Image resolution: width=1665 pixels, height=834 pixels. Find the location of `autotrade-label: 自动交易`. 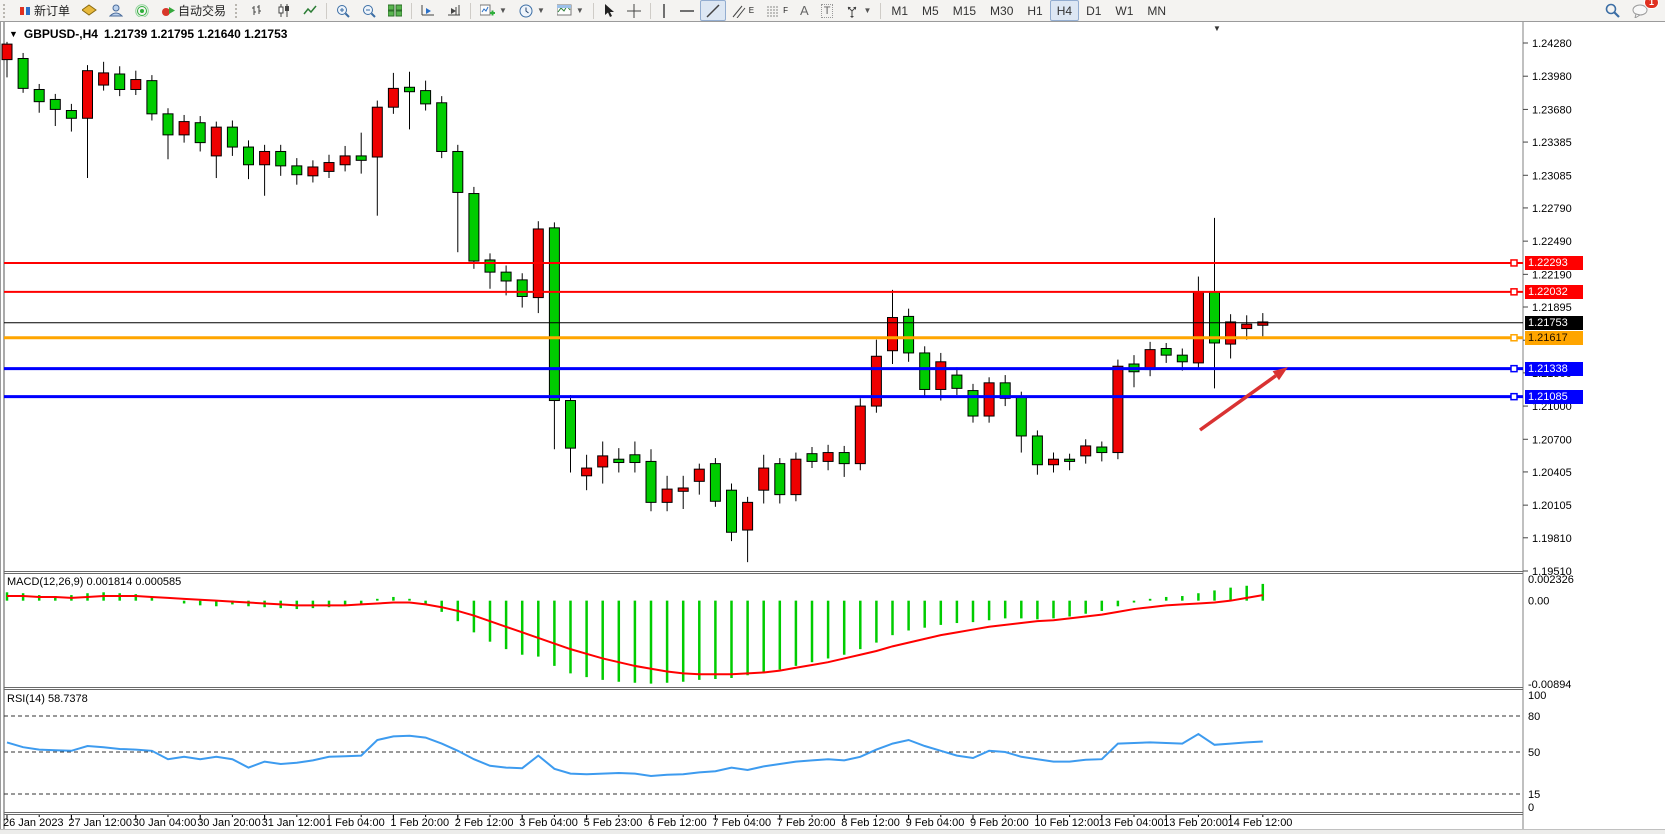

autotrade-label: 自动交易 is located at coordinates (202, 11).